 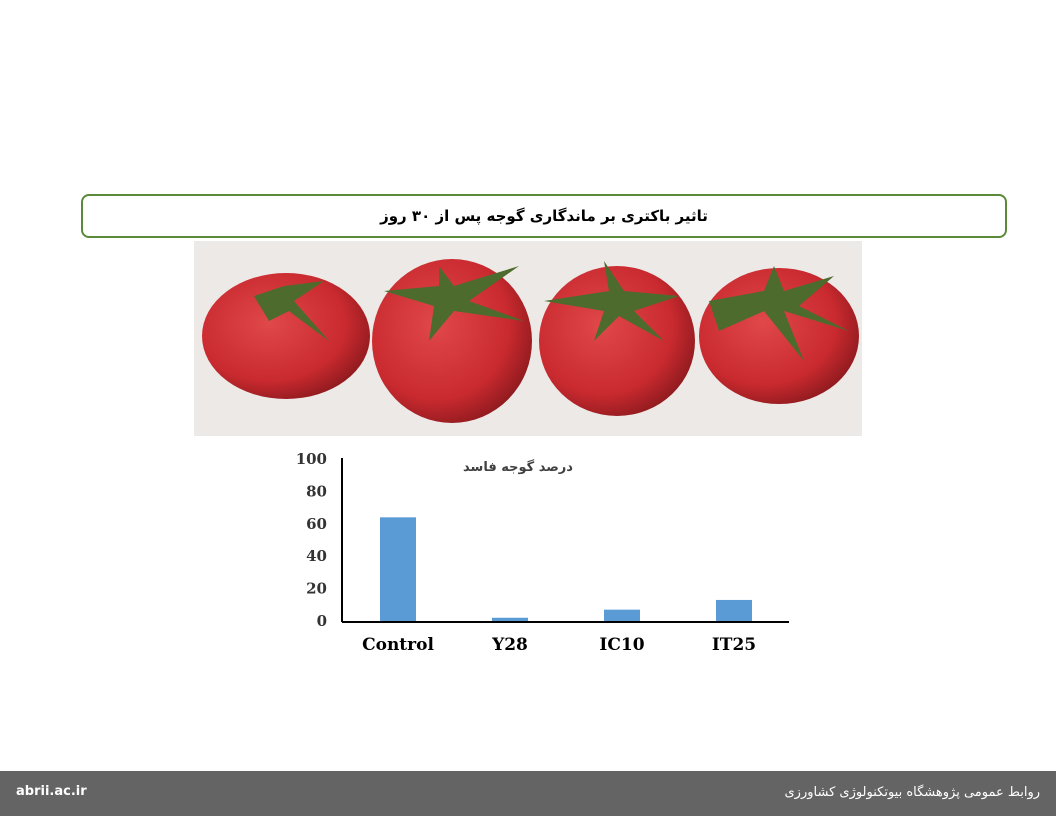 I want to click on organization-name: روابط عمومی پژوهشگاه بیوتکنولوژی کشاورزی, so click(x=912, y=792).